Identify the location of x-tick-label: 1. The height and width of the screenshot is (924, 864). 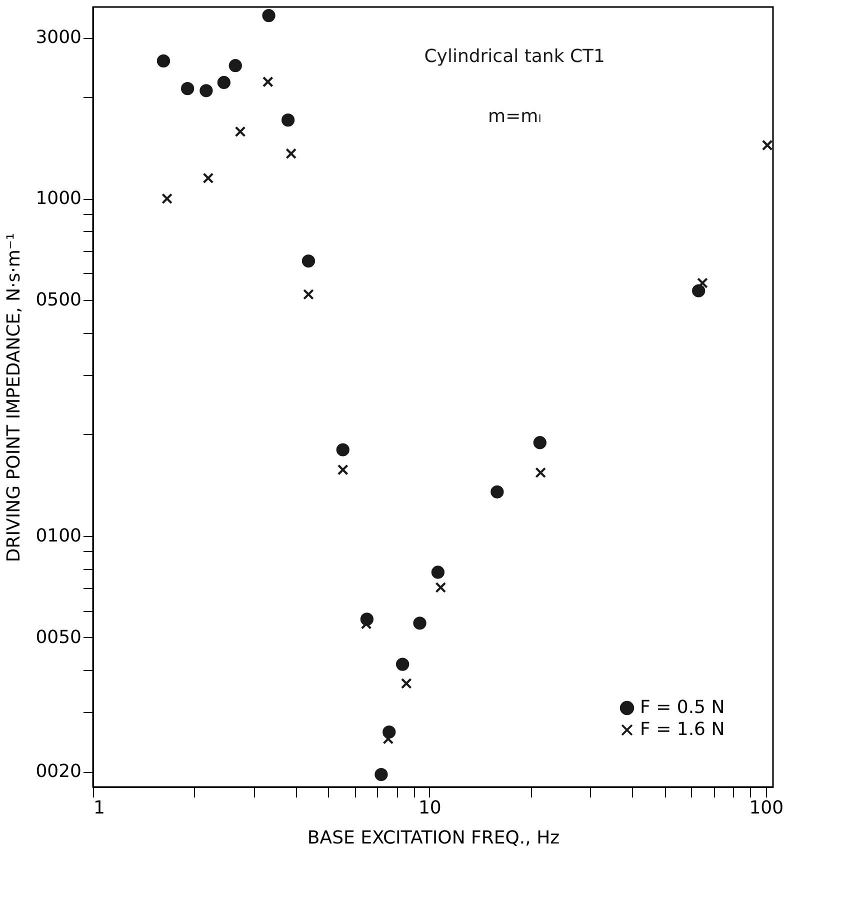
(99, 808).